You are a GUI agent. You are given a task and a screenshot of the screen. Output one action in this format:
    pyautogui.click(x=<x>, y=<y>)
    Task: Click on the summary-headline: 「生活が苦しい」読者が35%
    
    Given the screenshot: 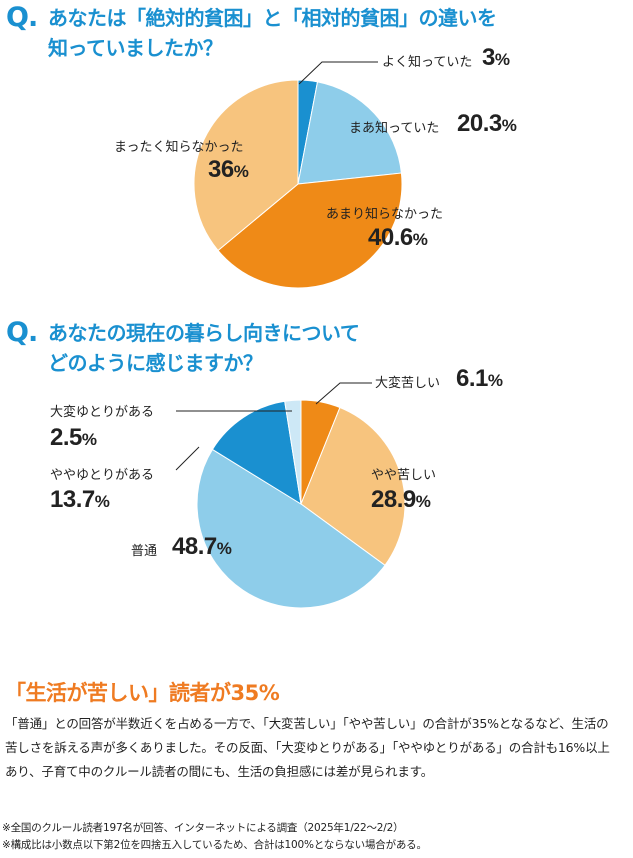 What is the action you would take?
    pyautogui.click(x=142, y=693)
    